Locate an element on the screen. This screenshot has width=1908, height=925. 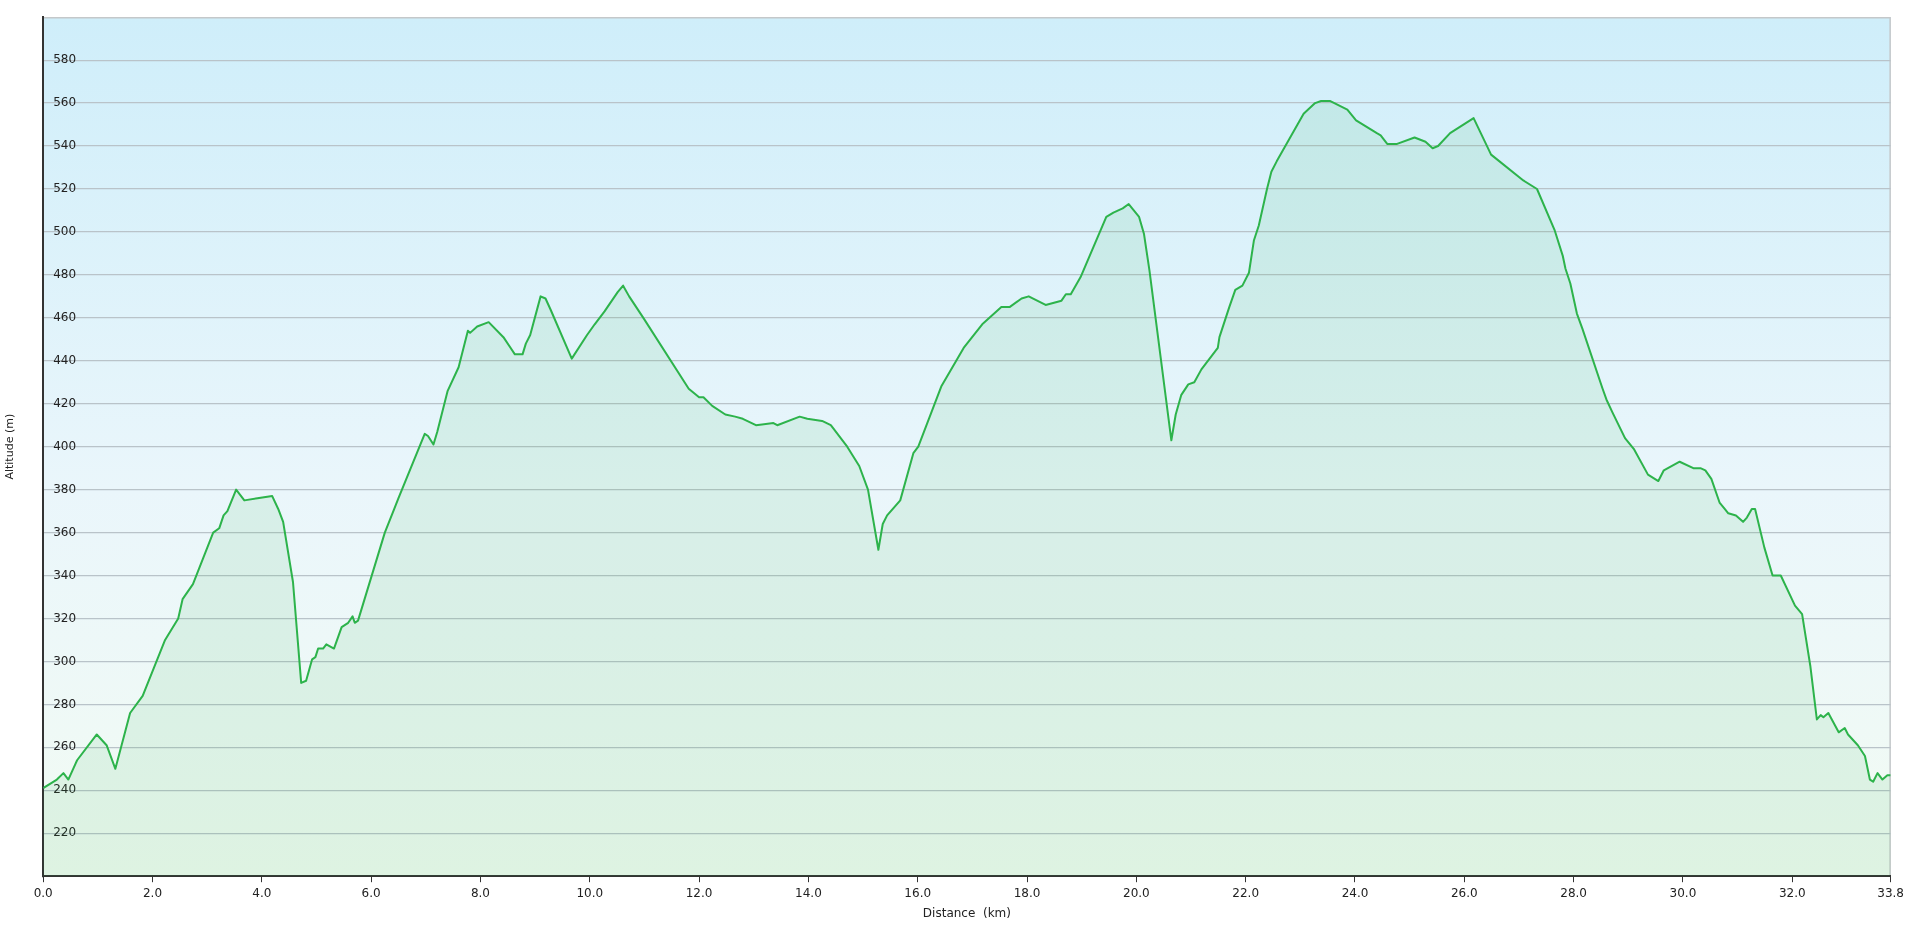
x-tick-label: 32.0 is located at coordinates (1792, 892).